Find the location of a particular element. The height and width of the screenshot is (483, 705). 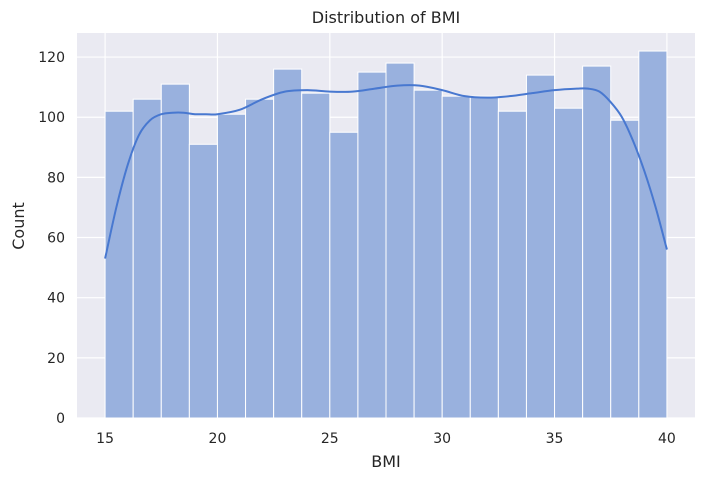

x-axis-label: BMI is located at coordinates (386, 461).